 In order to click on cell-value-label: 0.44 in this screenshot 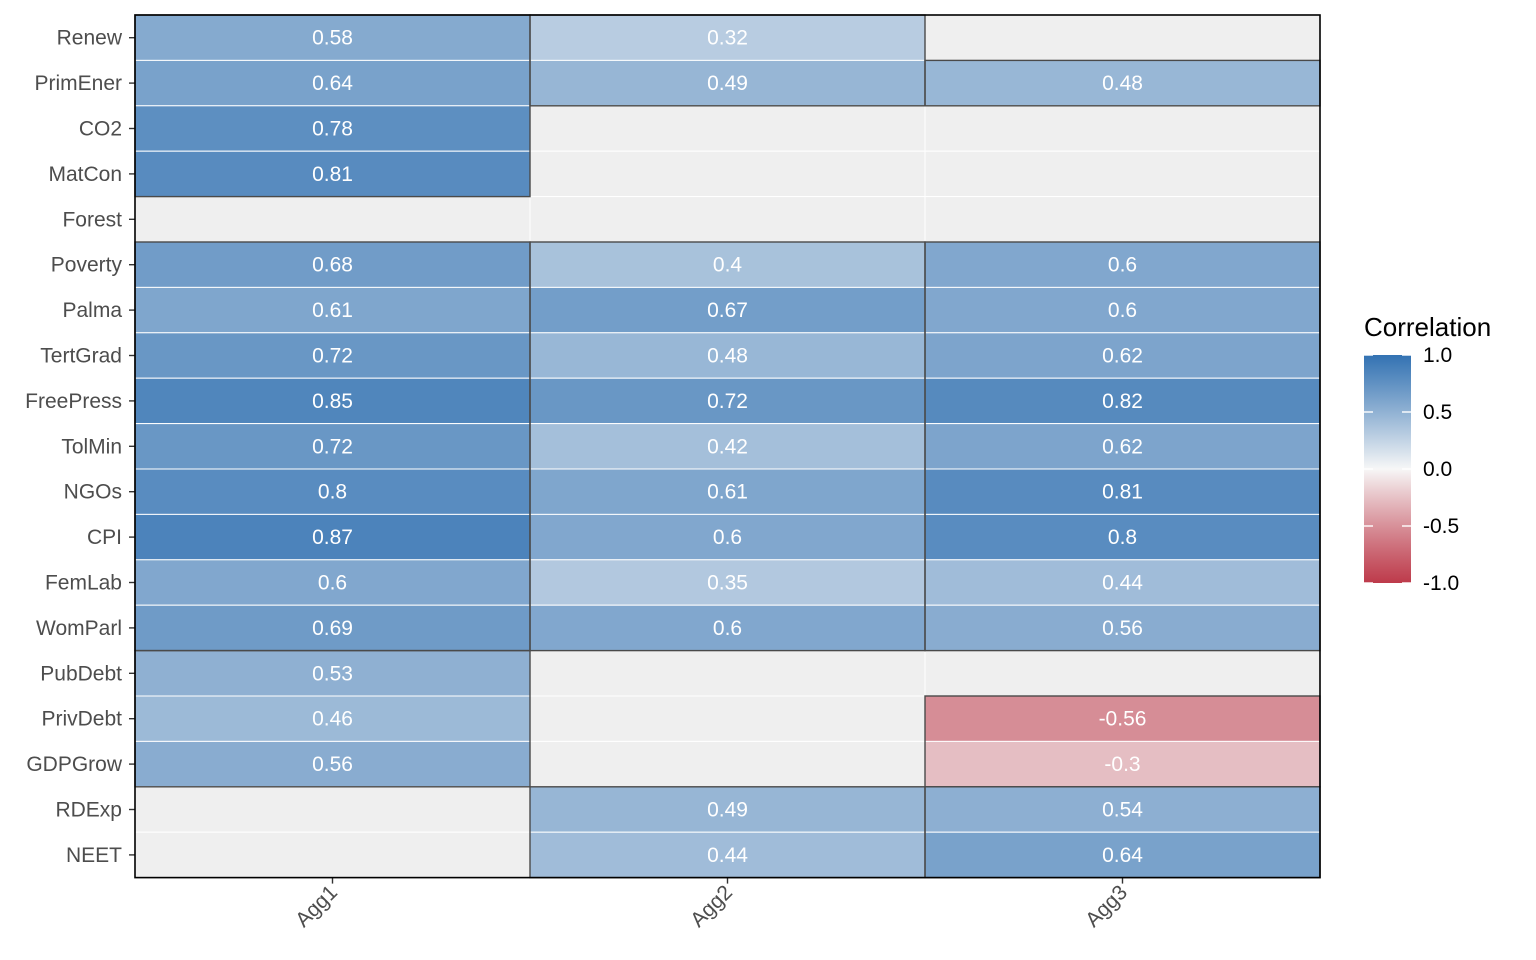, I will do `click(1122, 583)`.